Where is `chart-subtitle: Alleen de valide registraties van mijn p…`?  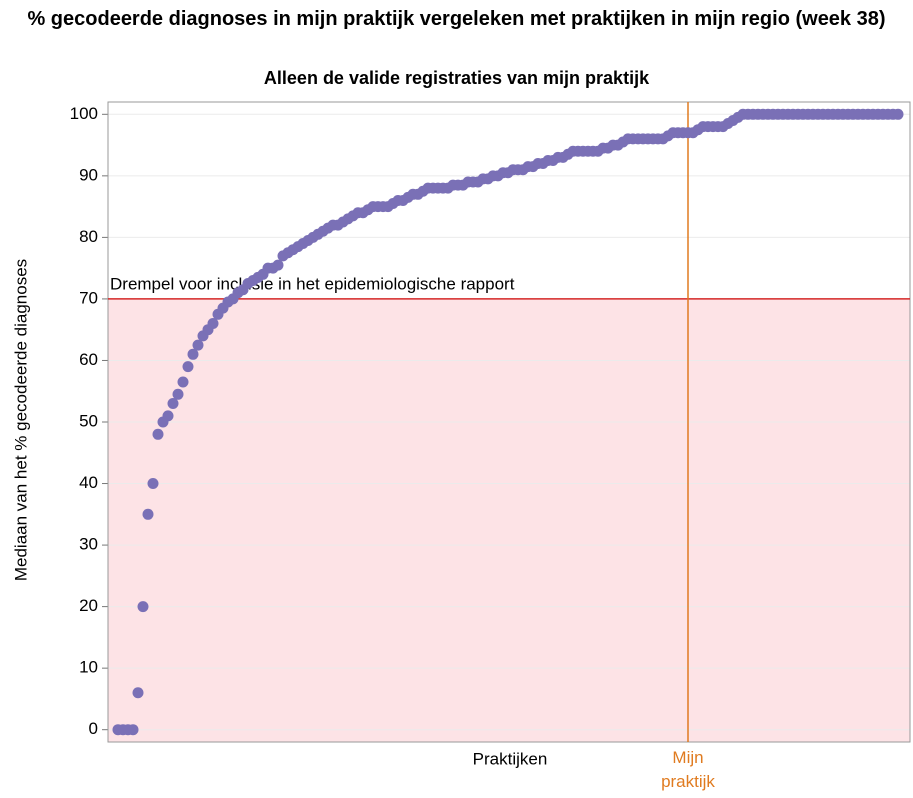
chart-subtitle: Alleen de valide registraties van mijn p… is located at coordinates (456, 78).